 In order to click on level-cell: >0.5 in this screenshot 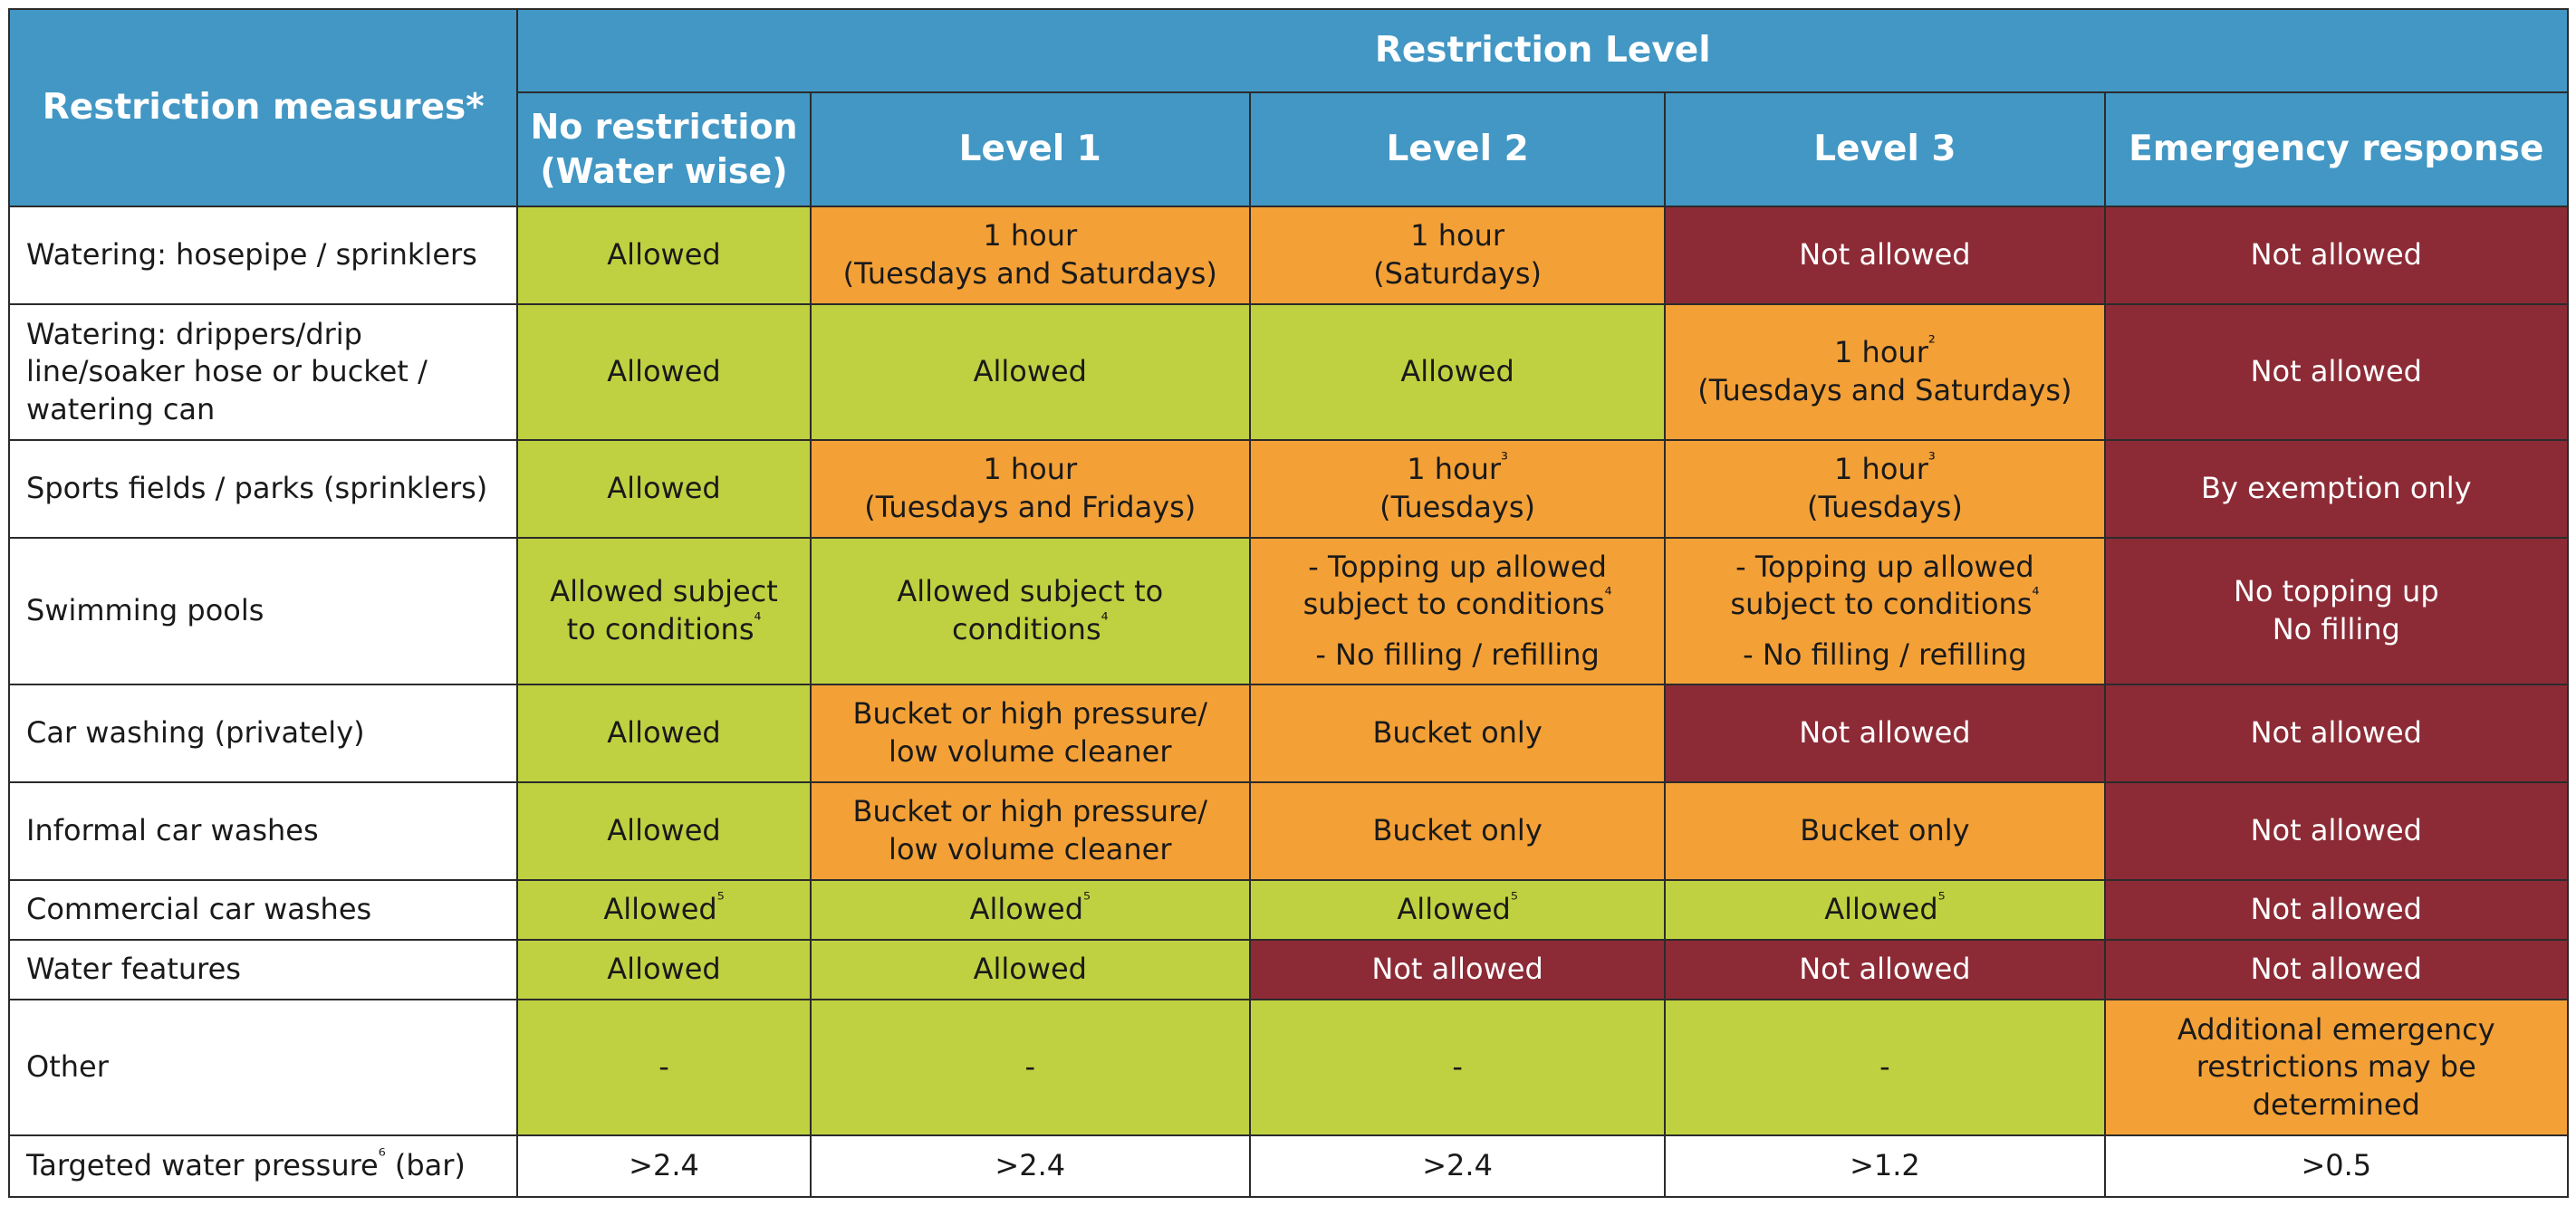, I will do `click(2336, 1166)`.